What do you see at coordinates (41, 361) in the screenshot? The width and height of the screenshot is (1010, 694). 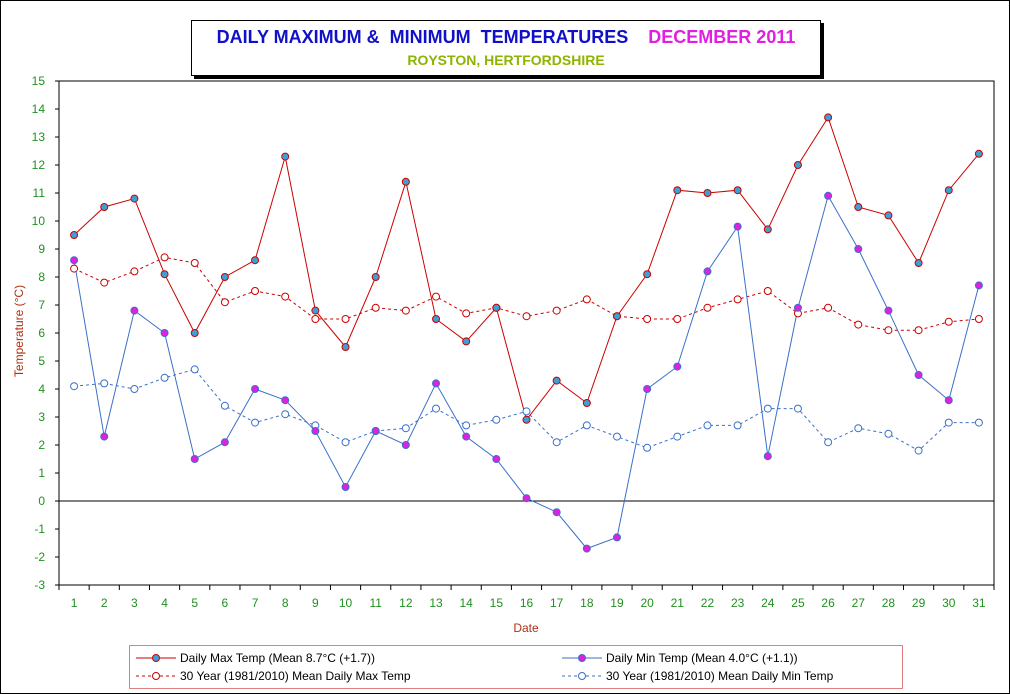 I see `y-tick-label: 5` at bounding box center [41, 361].